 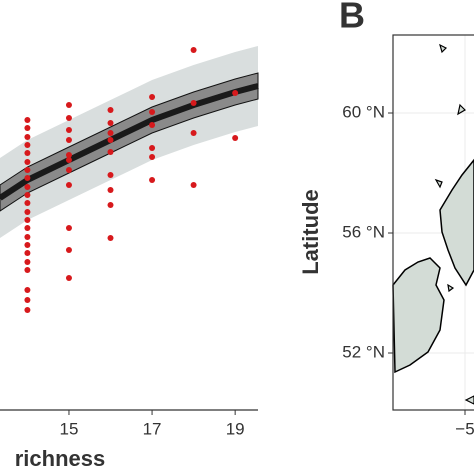 What do you see at coordinates (363, 111) in the screenshot?
I see `y-tick-label: 60 °N` at bounding box center [363, 111].